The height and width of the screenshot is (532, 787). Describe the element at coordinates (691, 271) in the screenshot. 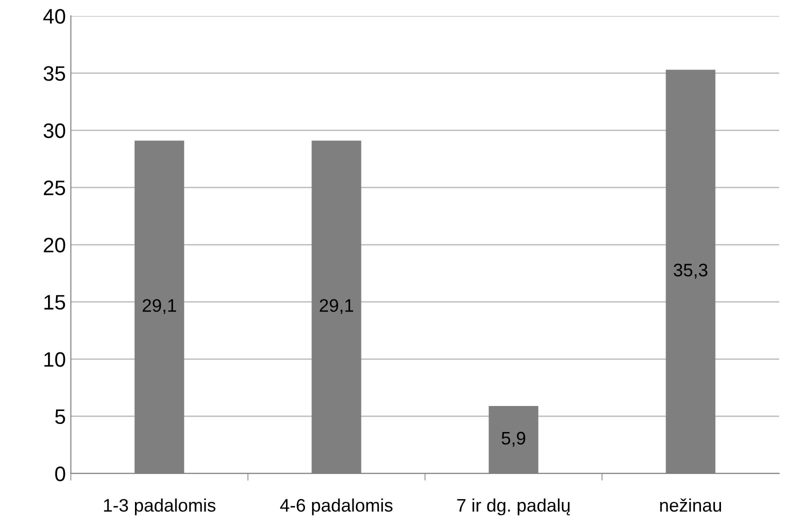

I see `data-label: 35,3` at that location.